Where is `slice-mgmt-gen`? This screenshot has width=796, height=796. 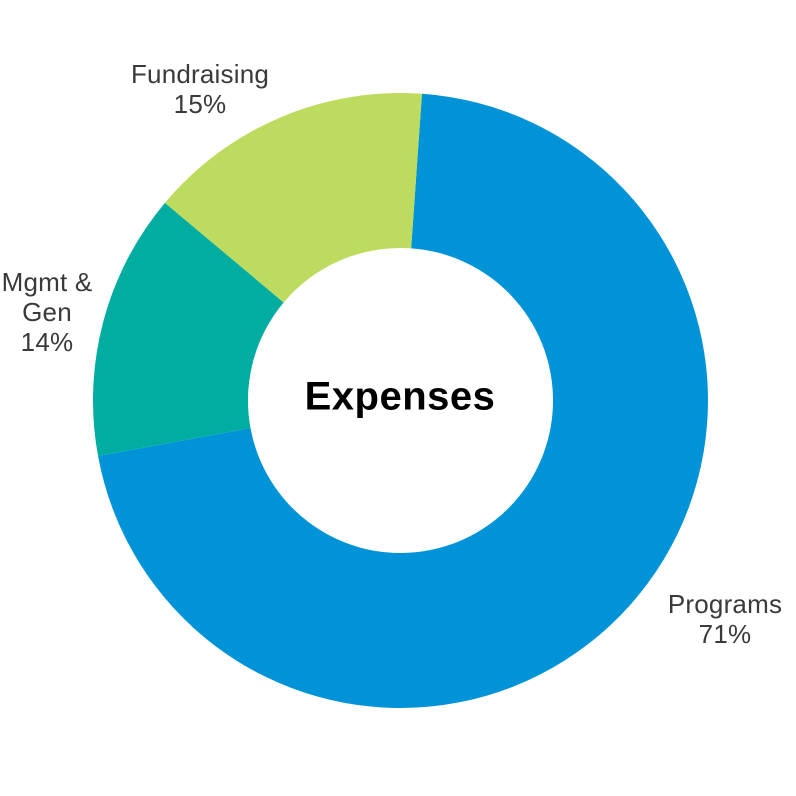
slice-mgmt-gen is located at coordinates (188, 329).